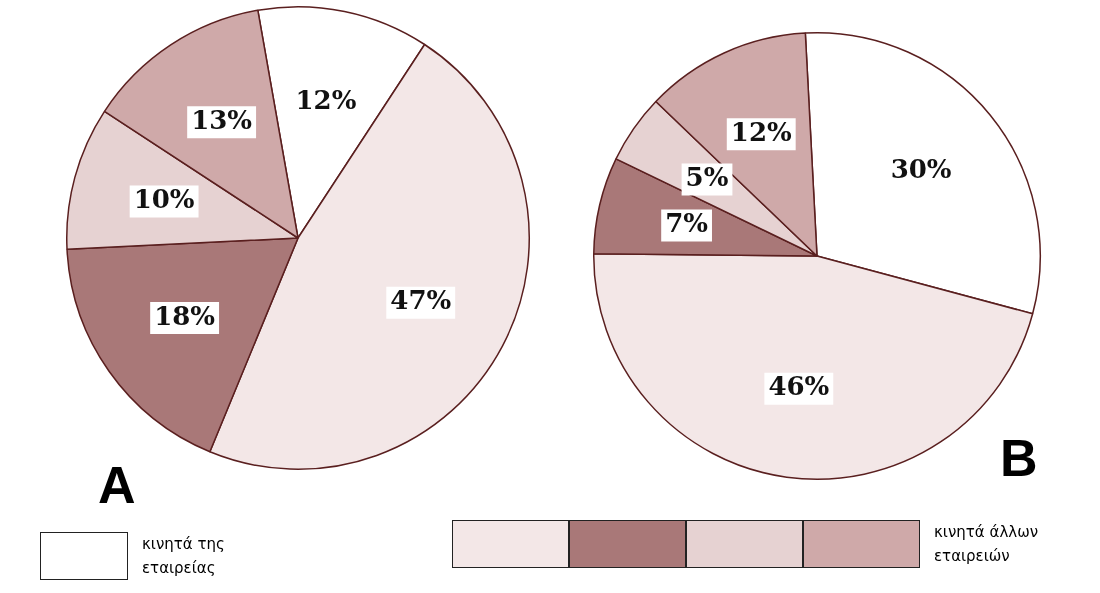 This screenshot has height=593, width=1100. Describe the element at coordinates (799, 386) in the screenshot. I see `data-label: 46%` at that location.